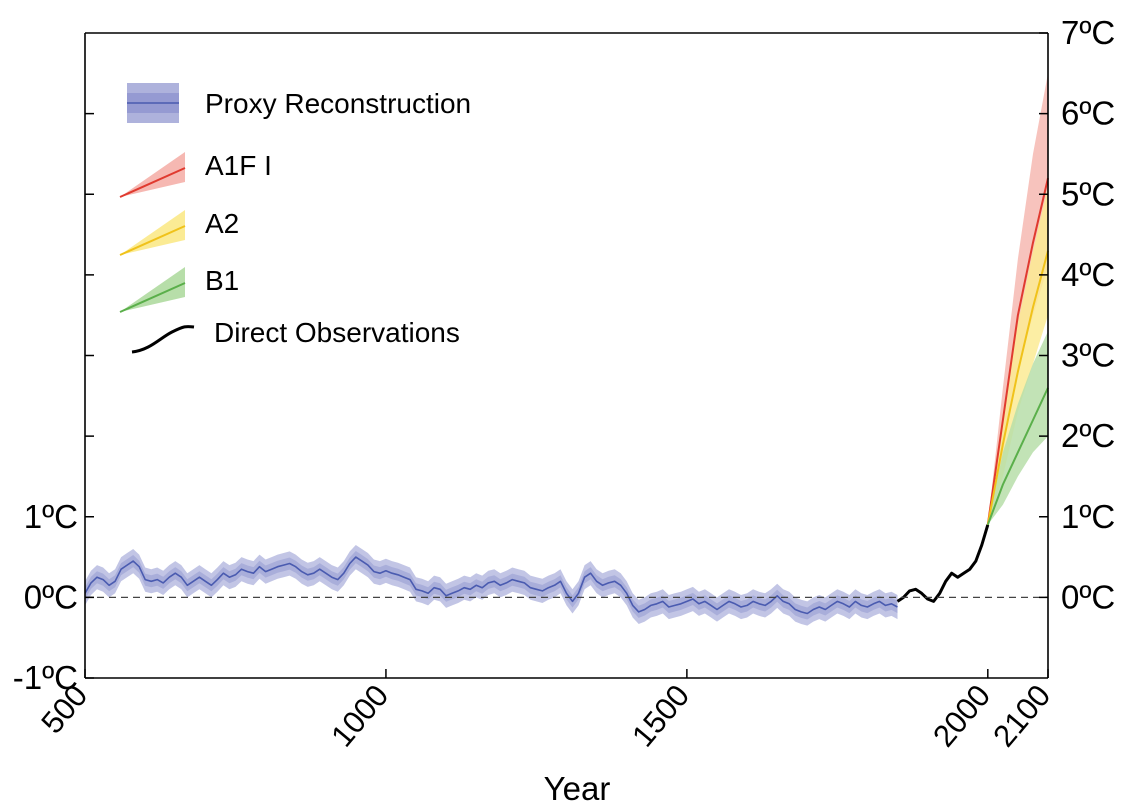  What do you see at coordinates (1088, 32) in the screenshot?
I see `y-tick-label-right: 7ºC` at bounding box center [1088, 32].